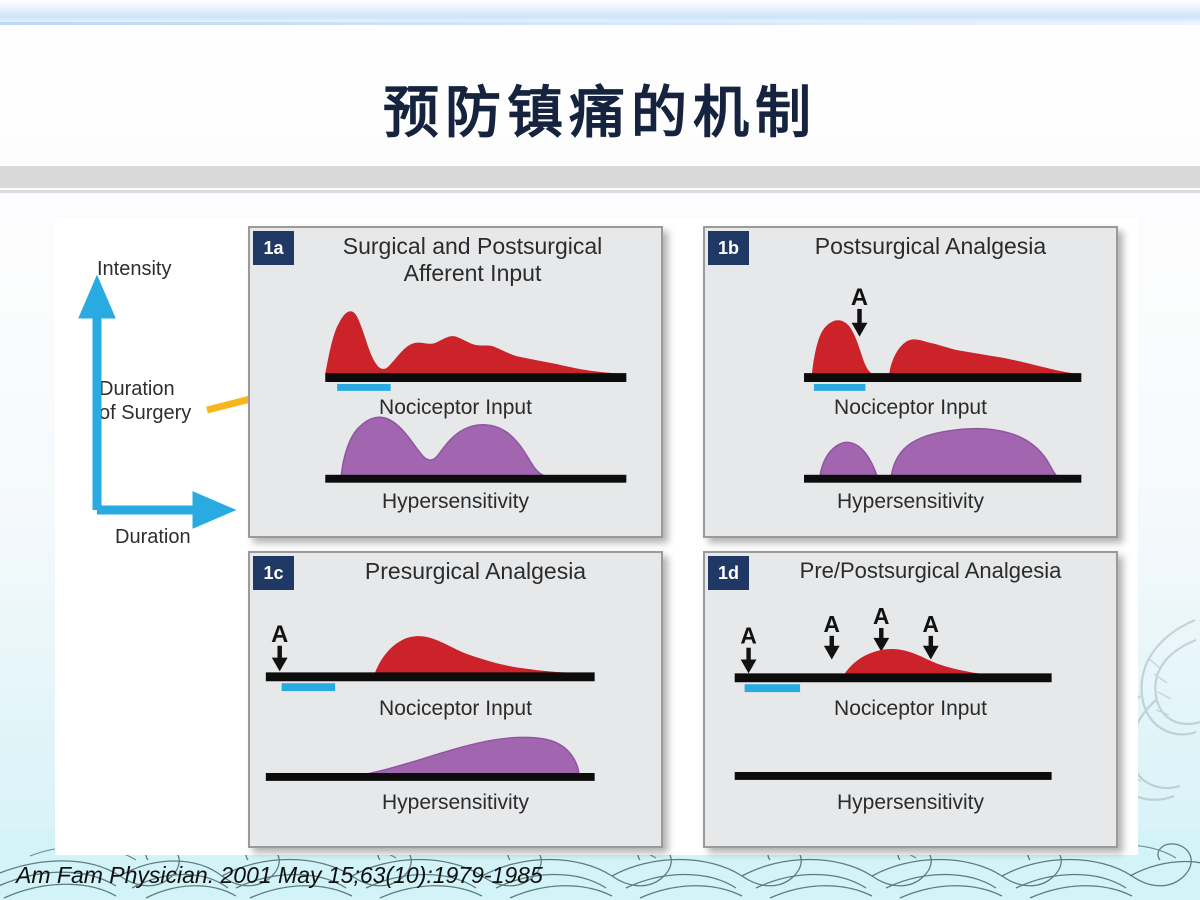 The image size is (1200, 900). What do you see at coordinates (910, 501) in the screenshot?
I see `panel-1b-hypersensitivity-label: Hypersensitivity` at bounding box center [910, 501].